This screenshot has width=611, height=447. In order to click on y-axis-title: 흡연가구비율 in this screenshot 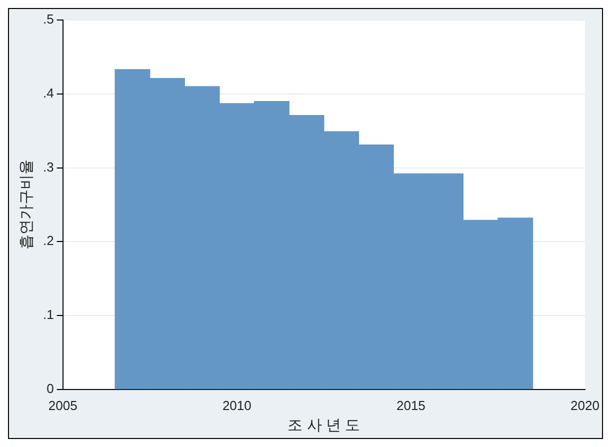, I will do `click(27, 205)`.